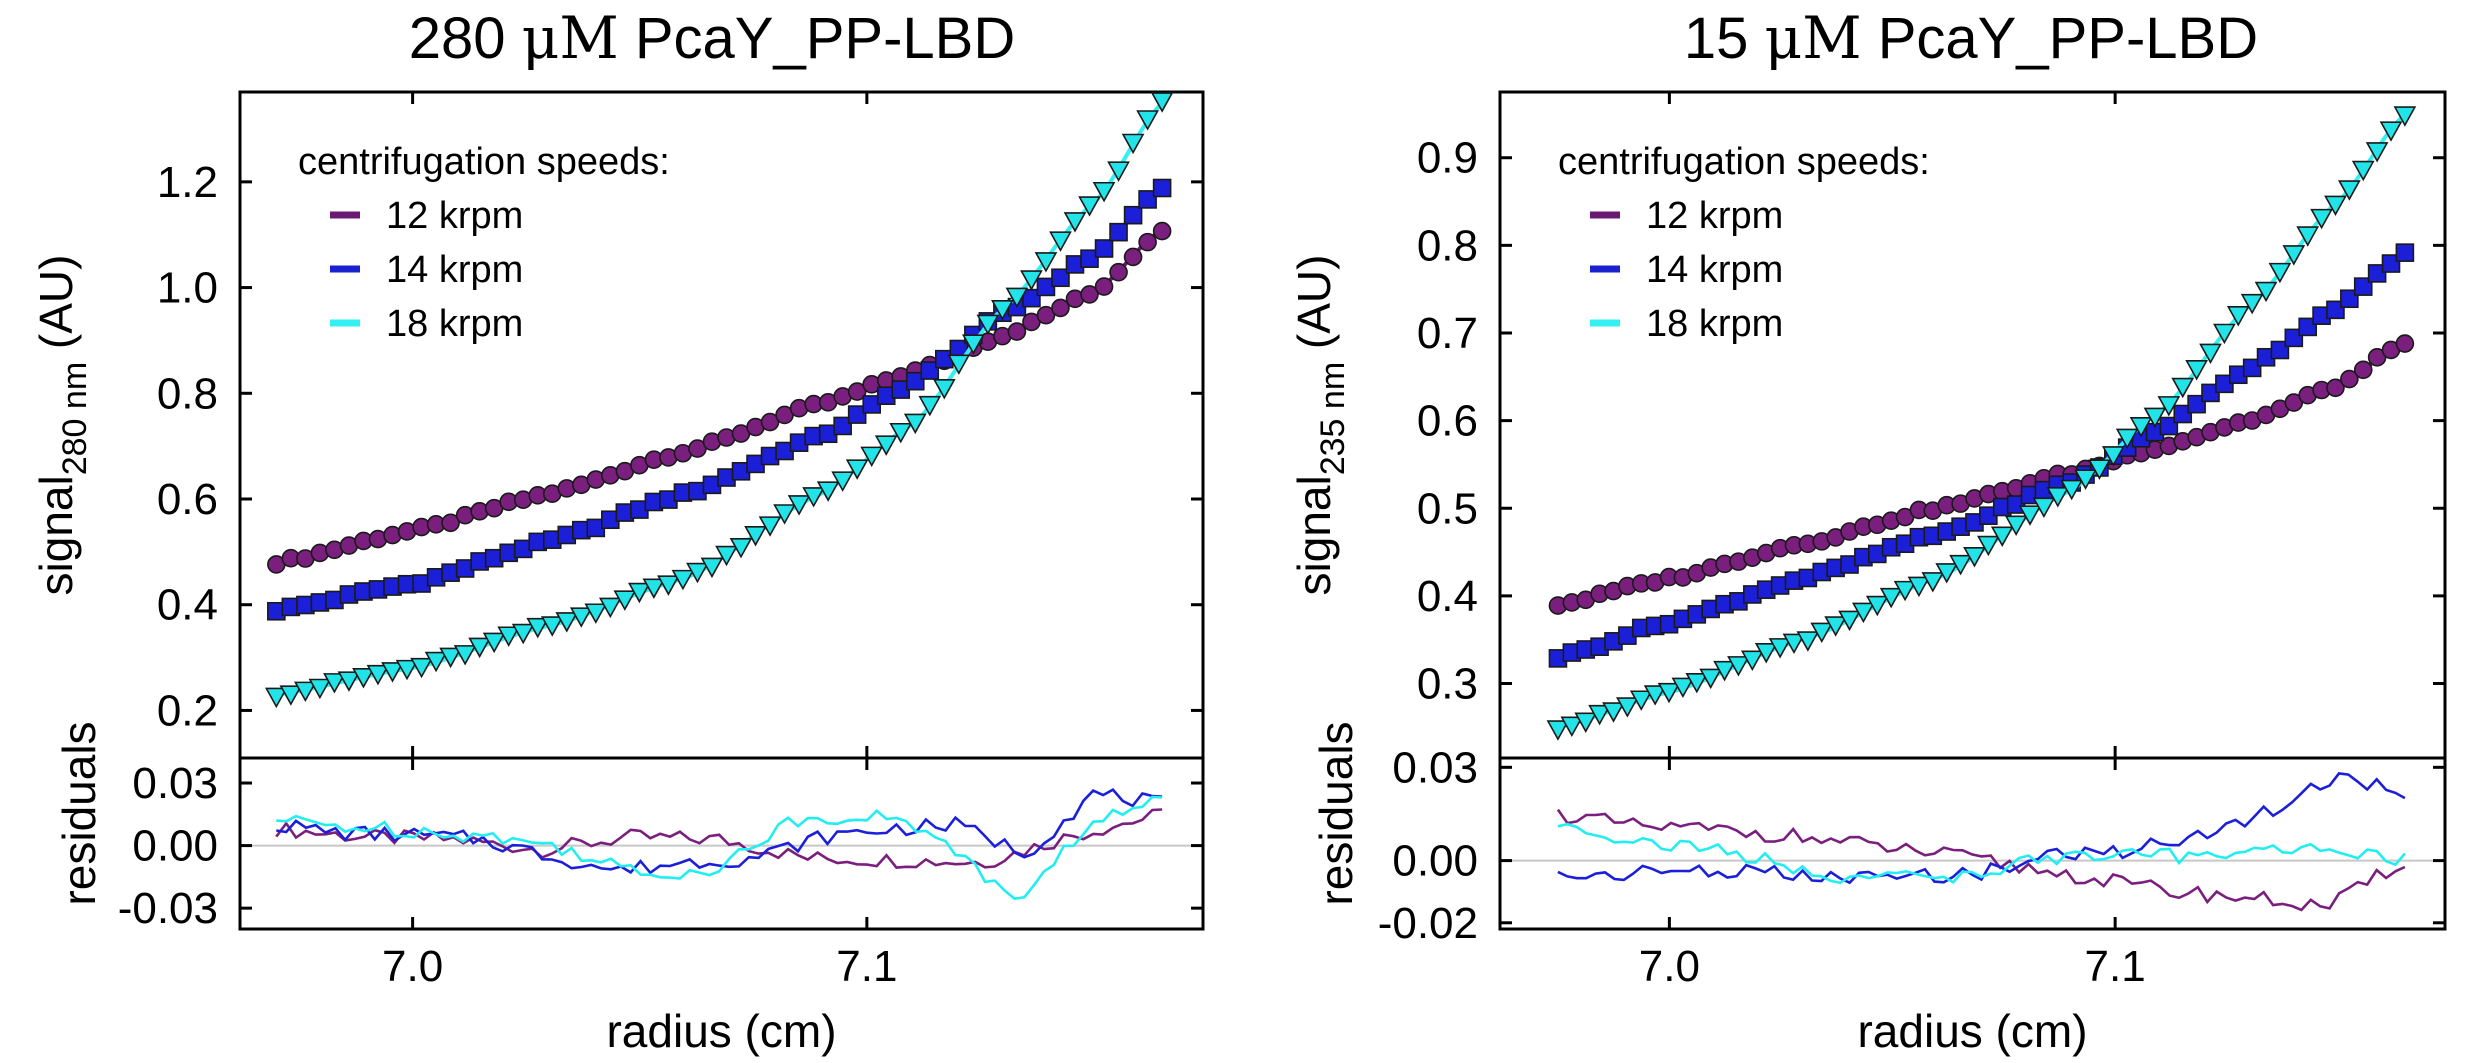  I want to click on chart-title: 15 μM PcaY_PP-LBD, so click(1971, 38).